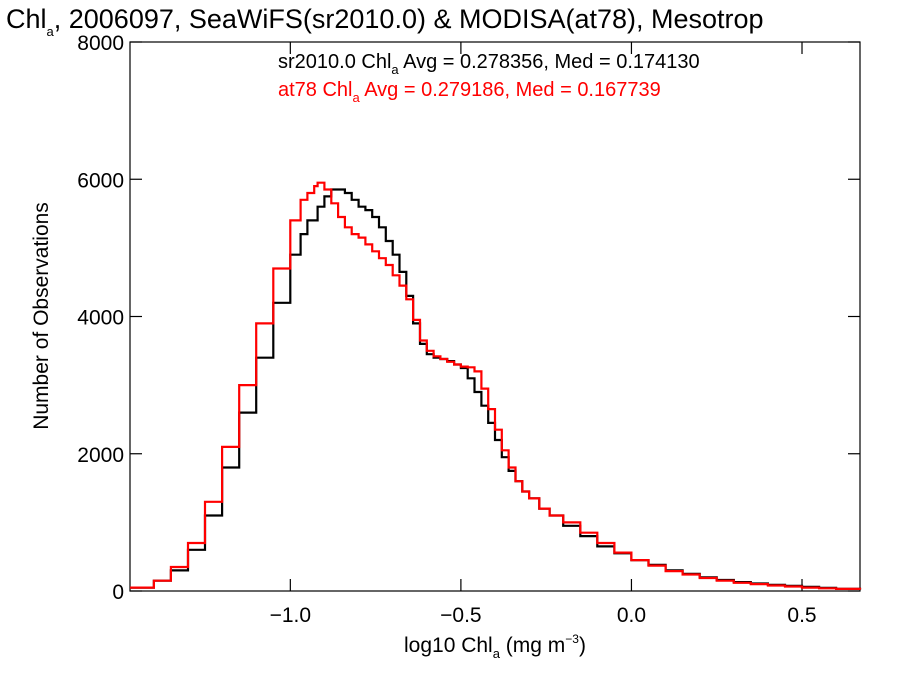 The width and height of the screenshot is (900, 675). I want to click on x-tick-label: −0.5, so click(460, 615).